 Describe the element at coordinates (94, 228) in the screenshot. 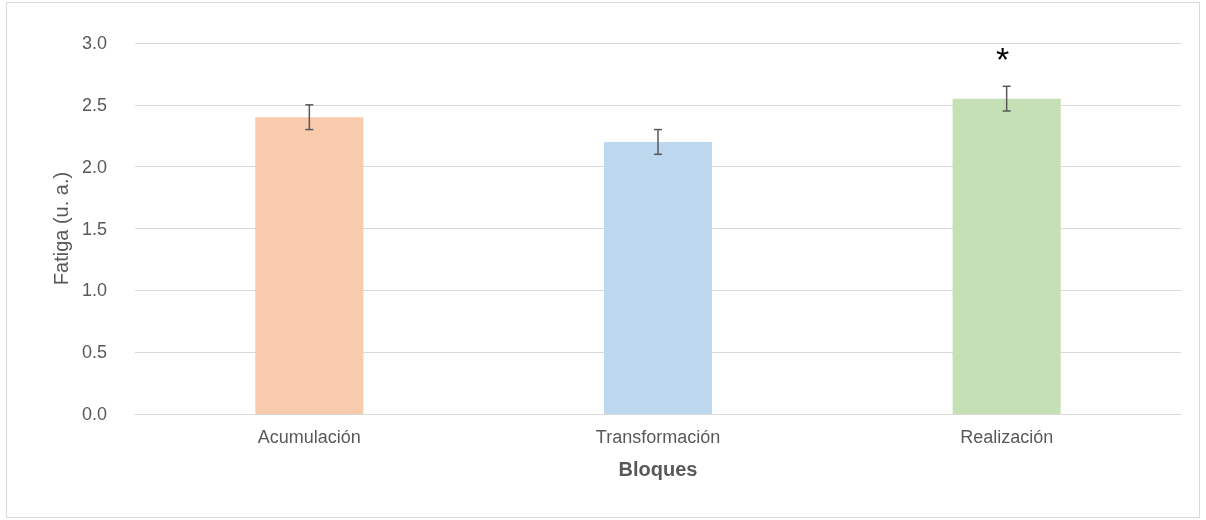

I see `y-tick-label: 1.5` at that location.